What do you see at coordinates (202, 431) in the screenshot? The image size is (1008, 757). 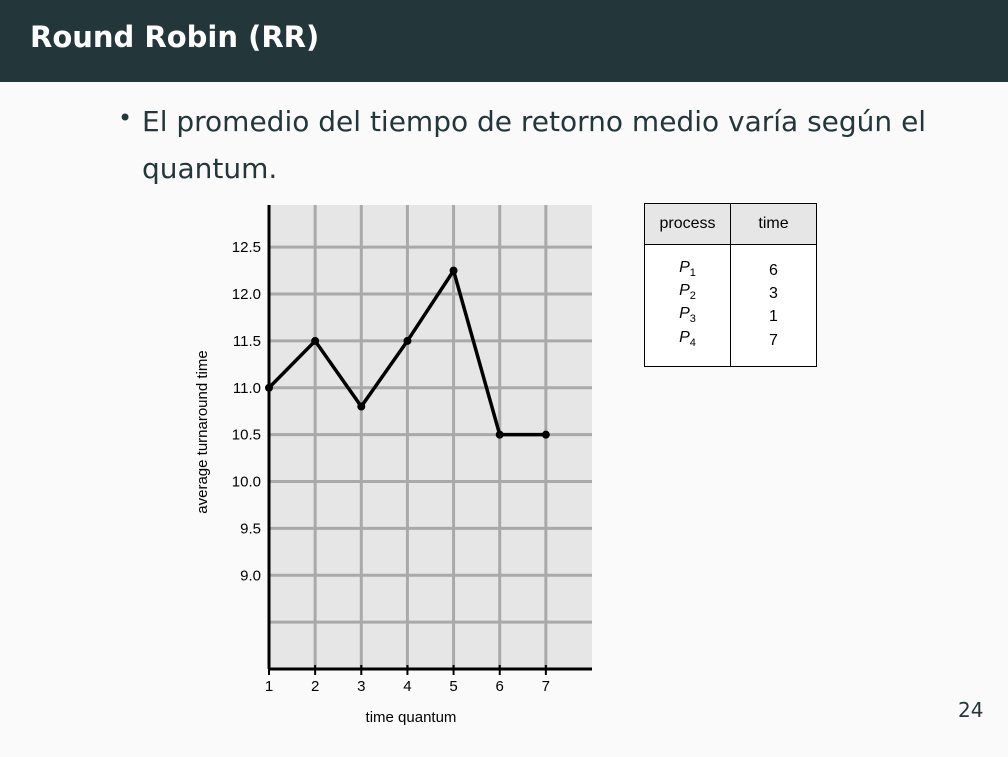 I see `y-axis-label: average turnaround time` at bounding box center [202, 431].